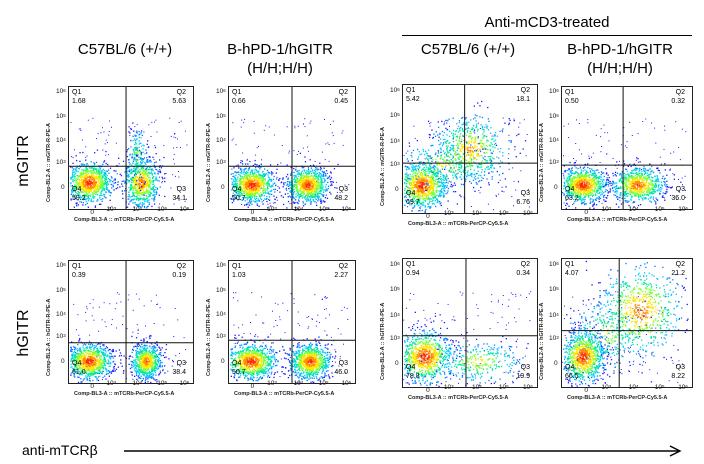 The width and height of the screenshot is (704, 464). I want to click on quadrant-q2-value: 5.63, so click(179, 101).